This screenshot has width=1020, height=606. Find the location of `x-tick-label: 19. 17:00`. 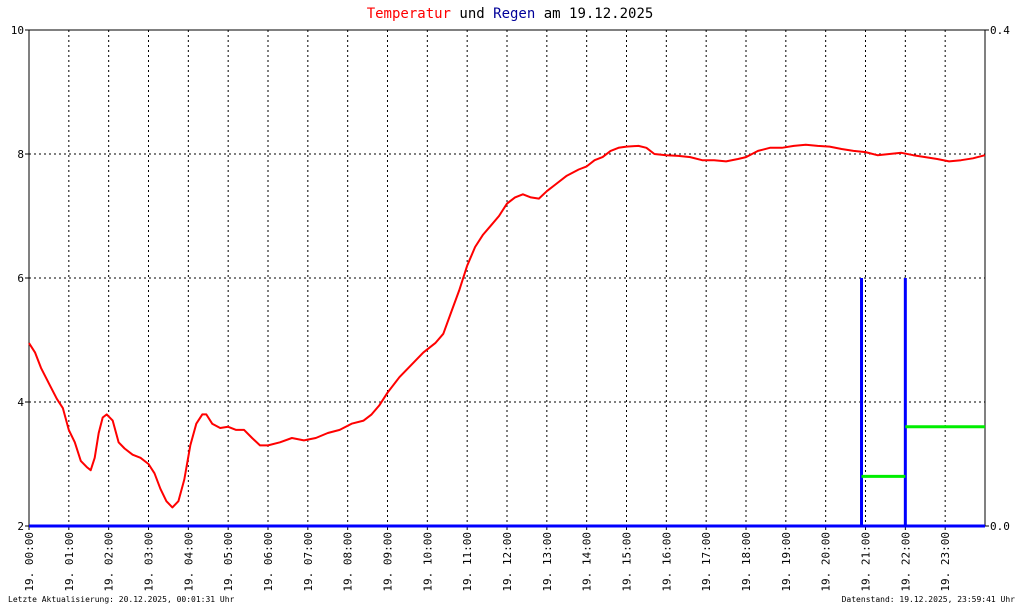

x-tick-label: 19. 17:00 is located at coordinates (706, 562).